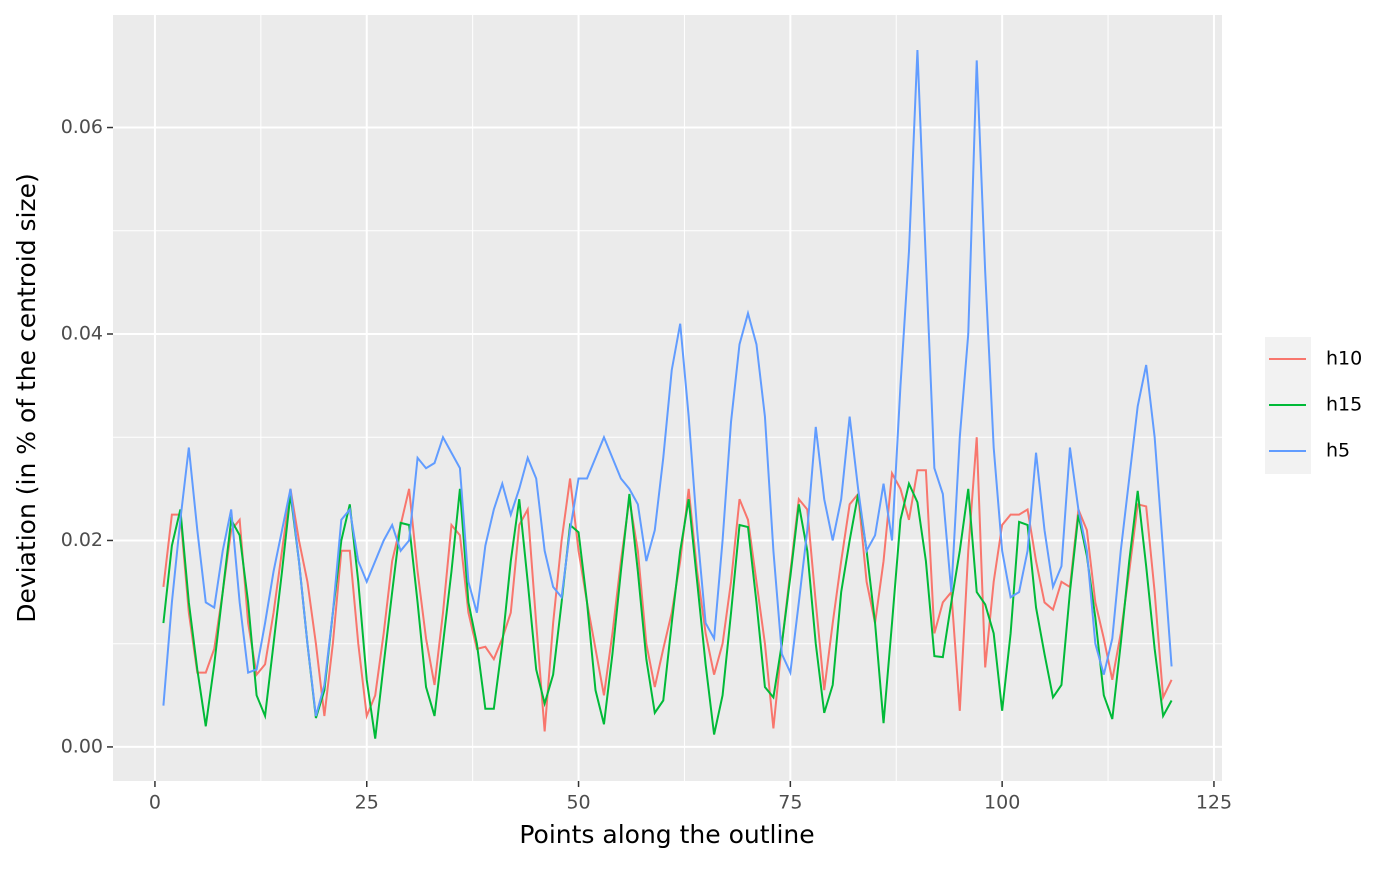 The height and width of the screenshot is (870, 1400). What do you see at coordinates (82, 746) in the screenshot?
I see `y-tick-label: 0.00` at bounding box center [82, 746].